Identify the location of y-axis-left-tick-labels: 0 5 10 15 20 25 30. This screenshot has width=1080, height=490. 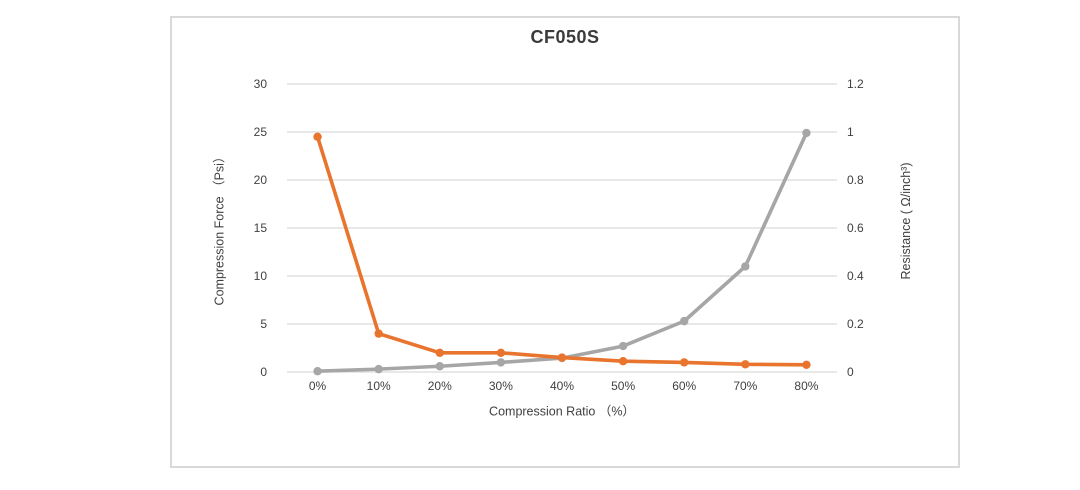
(253, 228).